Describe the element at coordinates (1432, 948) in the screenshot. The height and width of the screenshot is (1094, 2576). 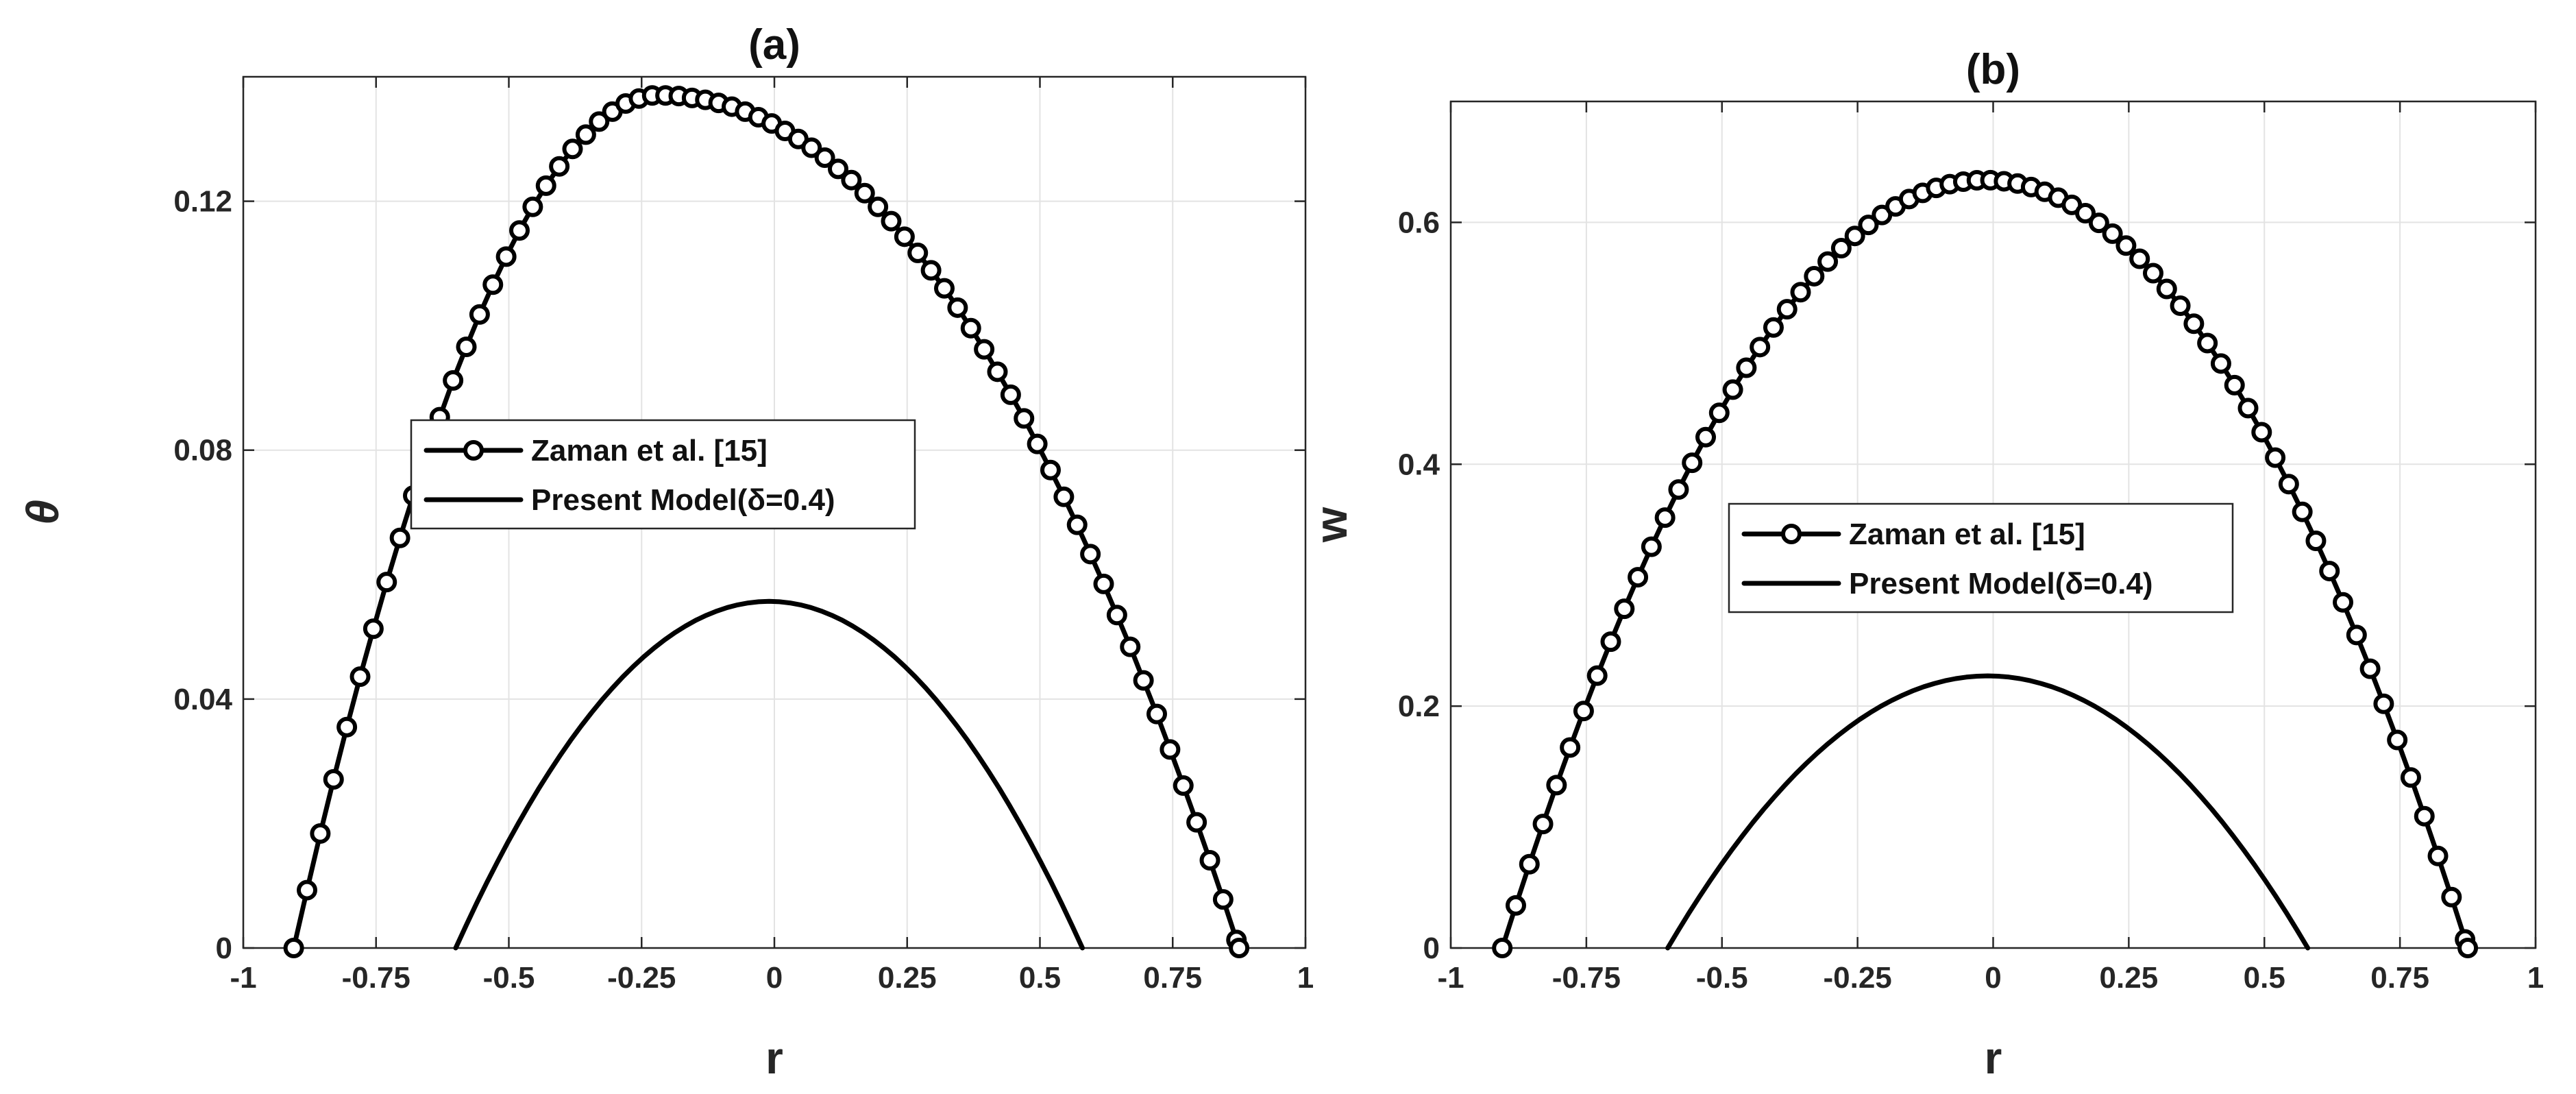
I see `y-tick-label: 0` at that location.